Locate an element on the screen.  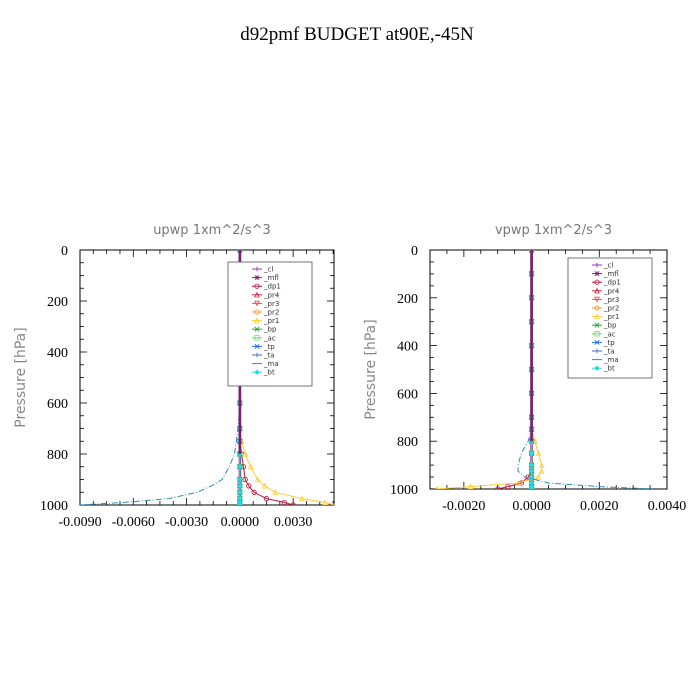
legend-entry: _pr2 is located at coordinates (611, 309).